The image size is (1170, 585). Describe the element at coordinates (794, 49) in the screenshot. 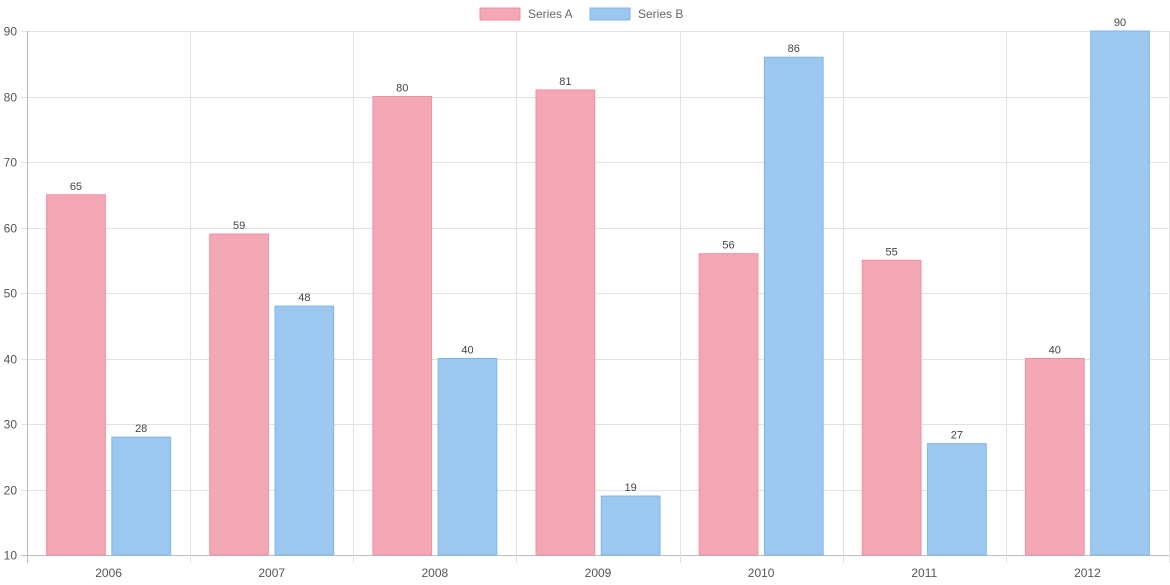

I see `data-label: 86` at that location.